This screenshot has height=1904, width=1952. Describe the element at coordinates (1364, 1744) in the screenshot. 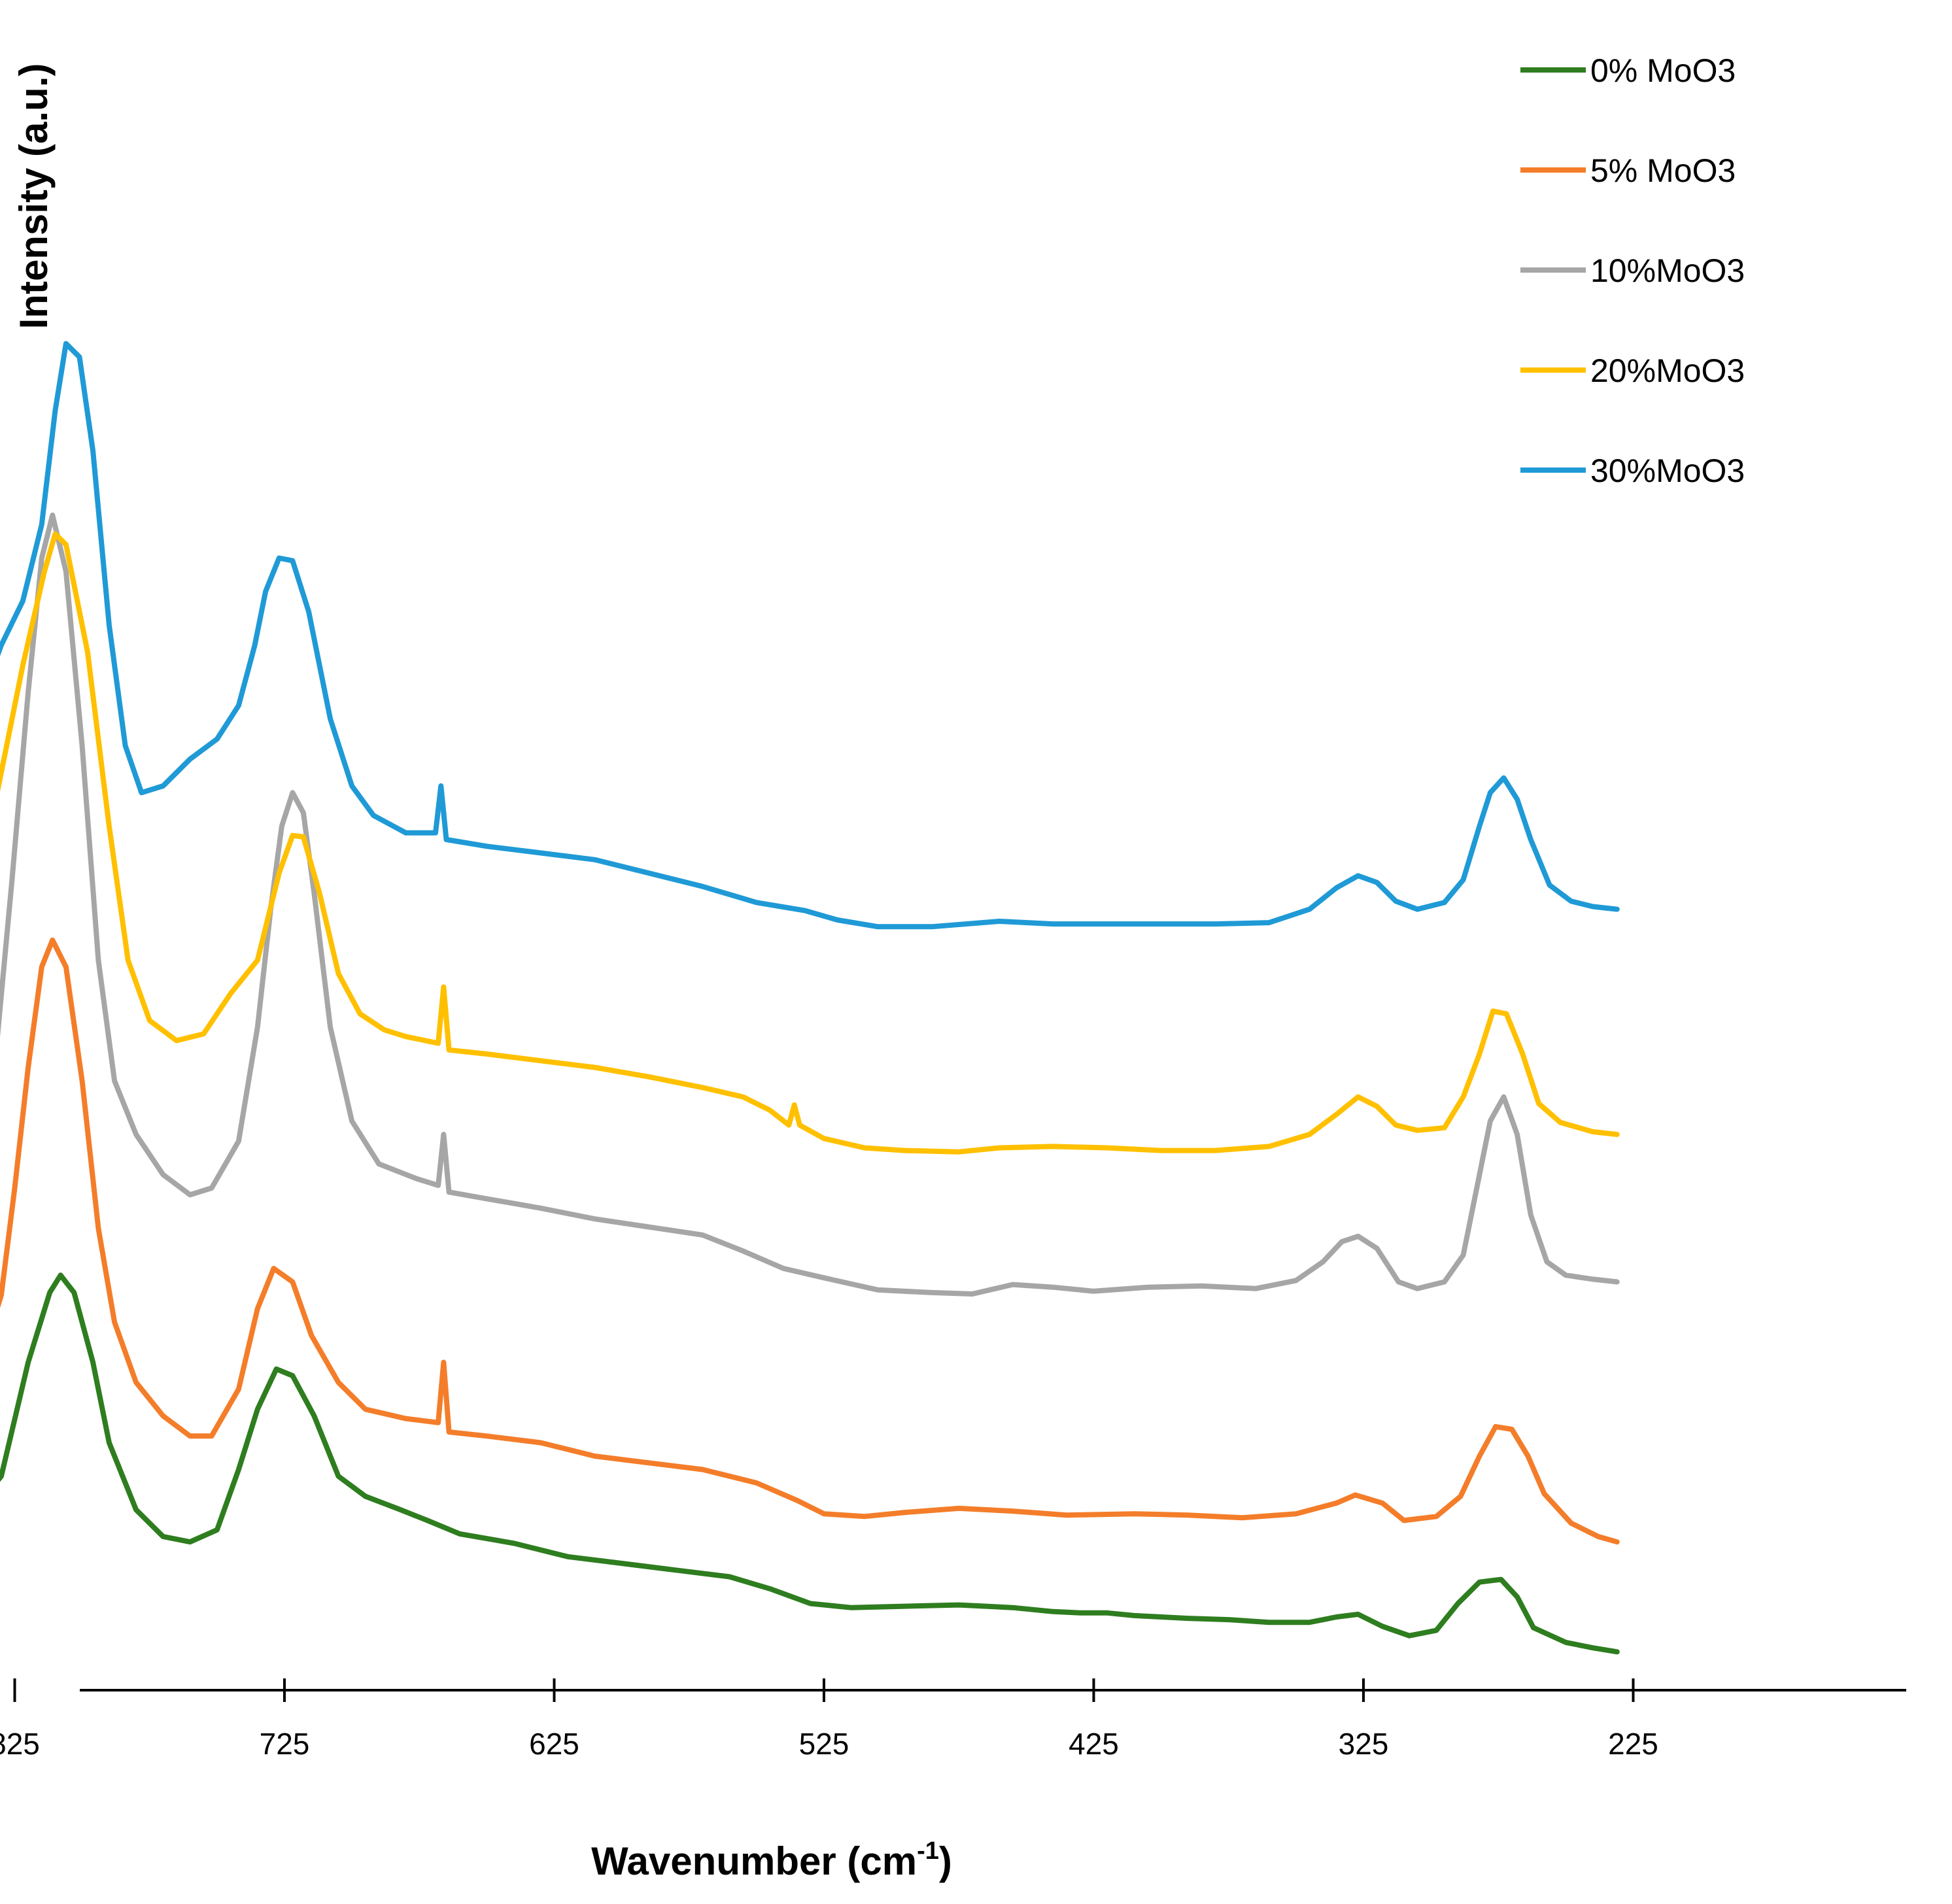

I see `x-tick-label: 325` at that location.